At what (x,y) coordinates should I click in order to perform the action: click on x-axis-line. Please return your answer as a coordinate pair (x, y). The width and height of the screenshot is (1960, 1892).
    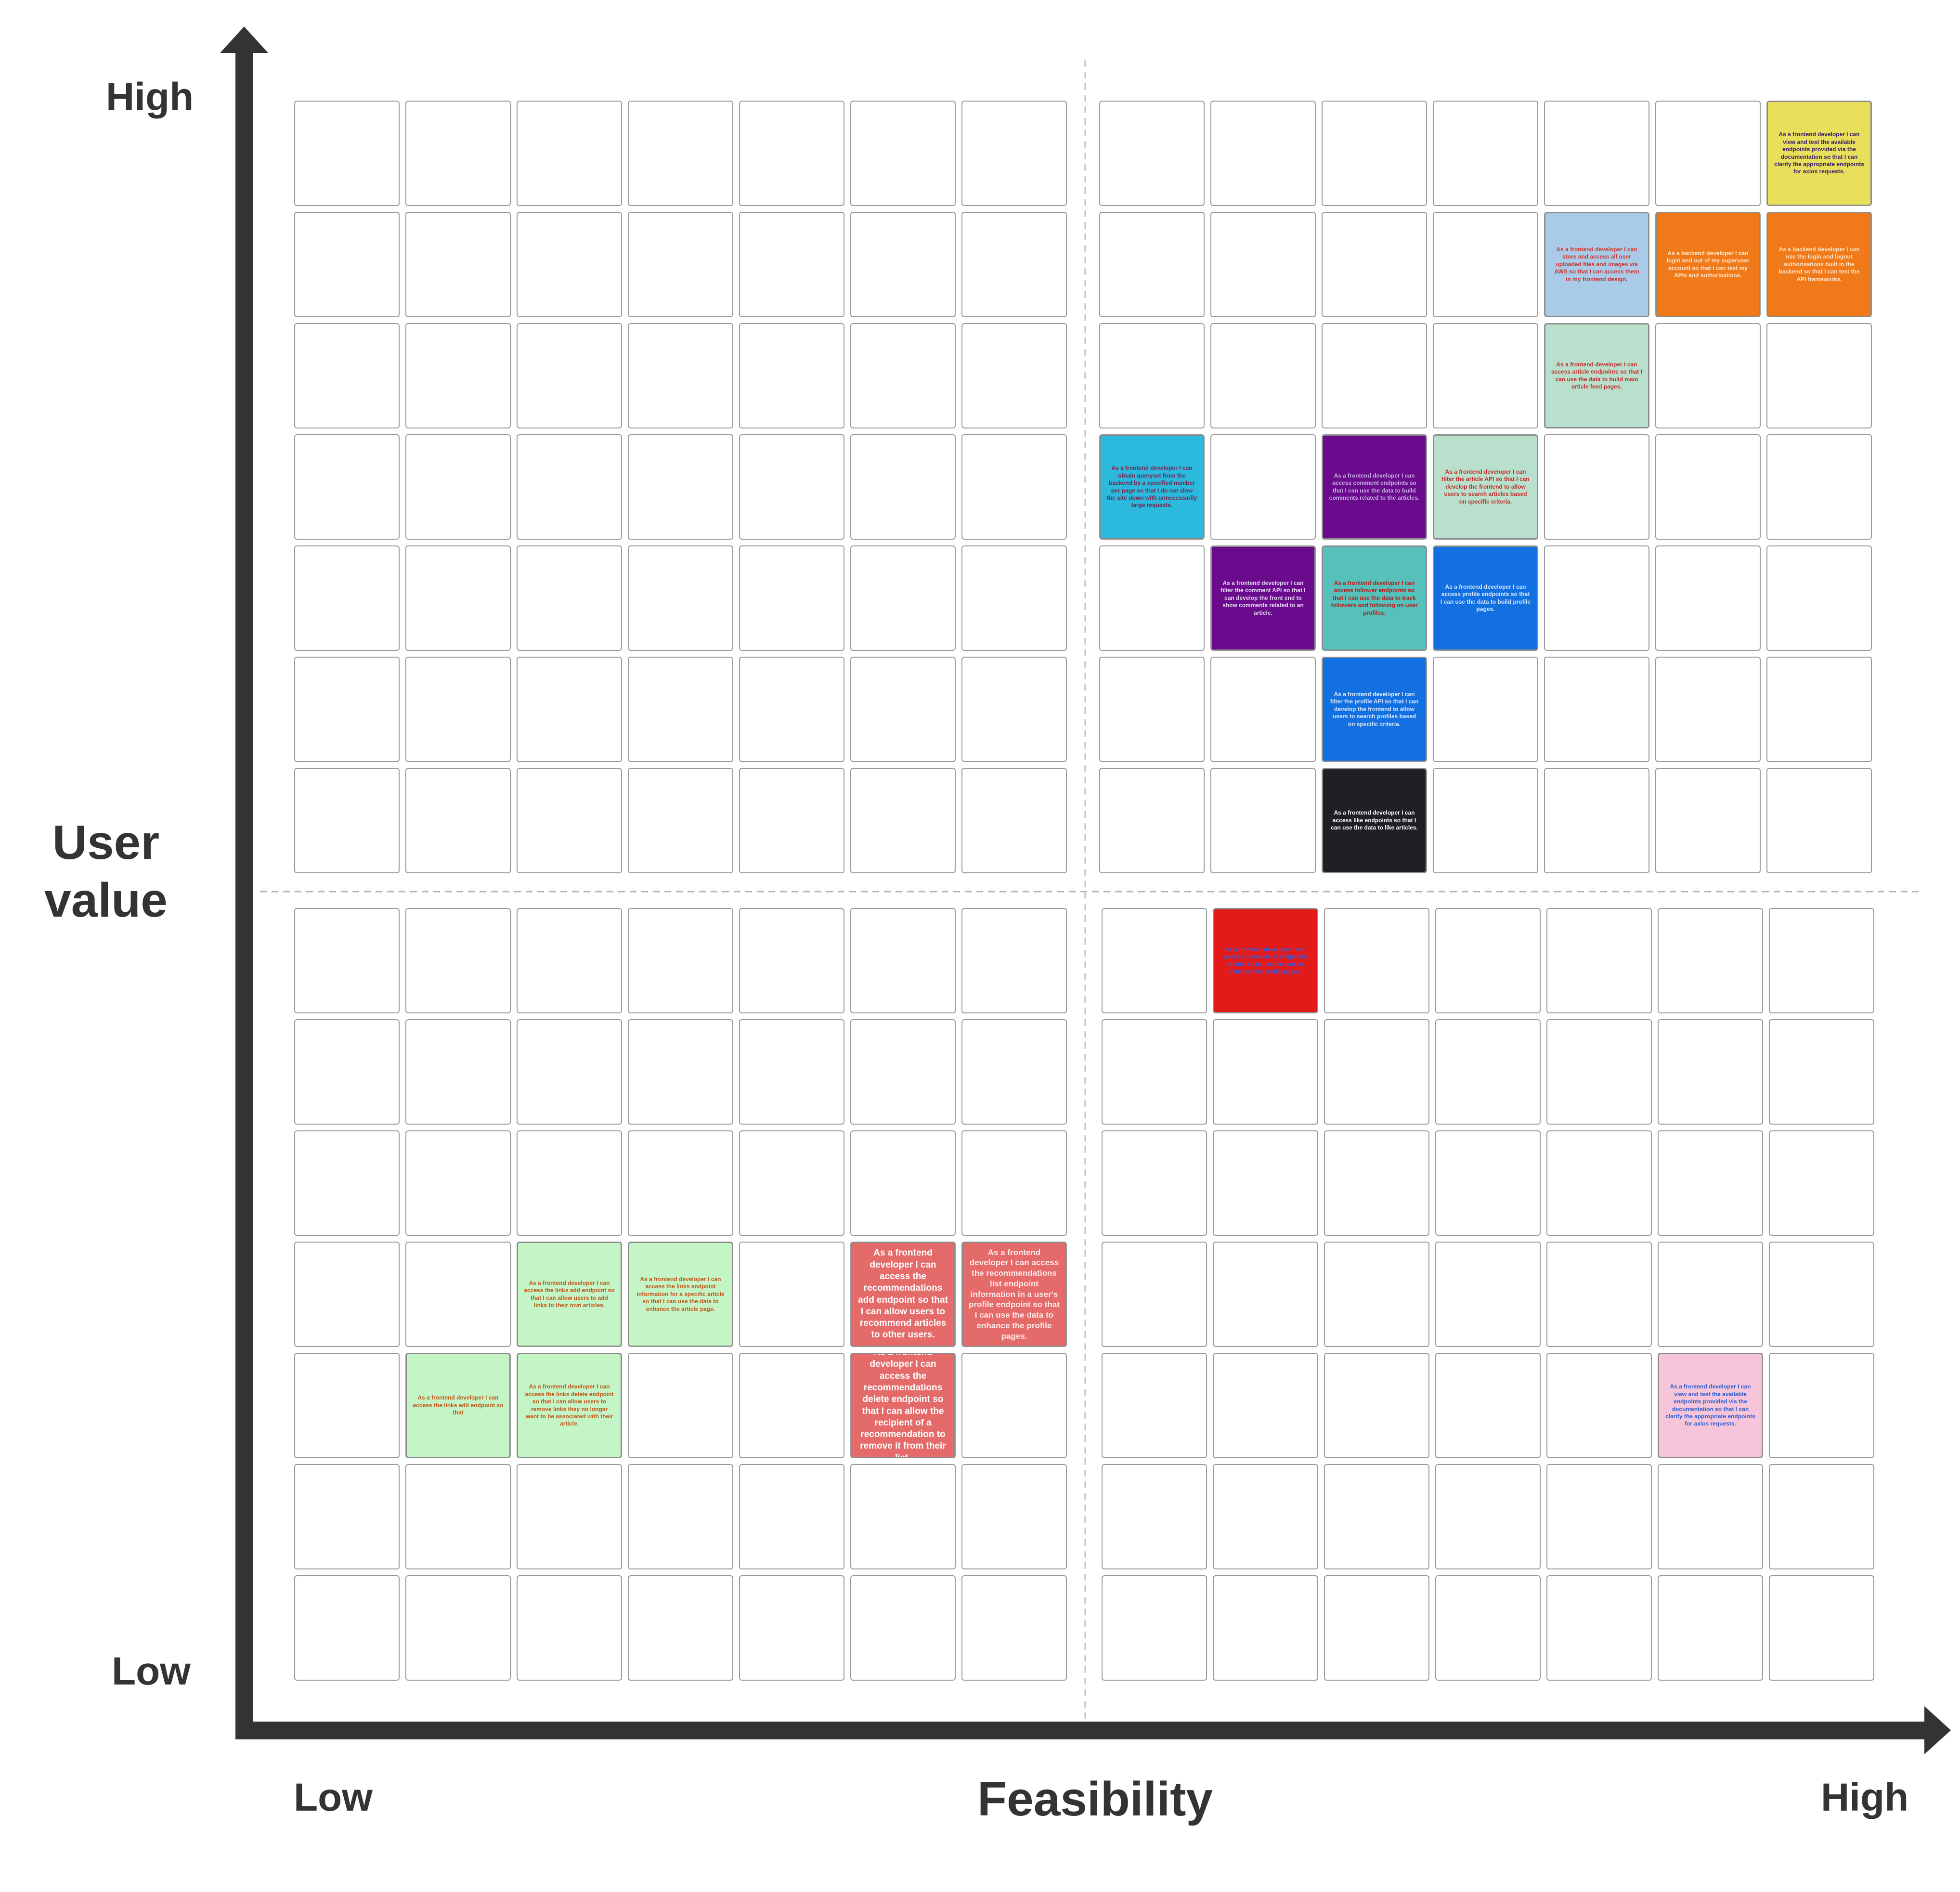
    Looking at the image, I should click on (1080, 1730).